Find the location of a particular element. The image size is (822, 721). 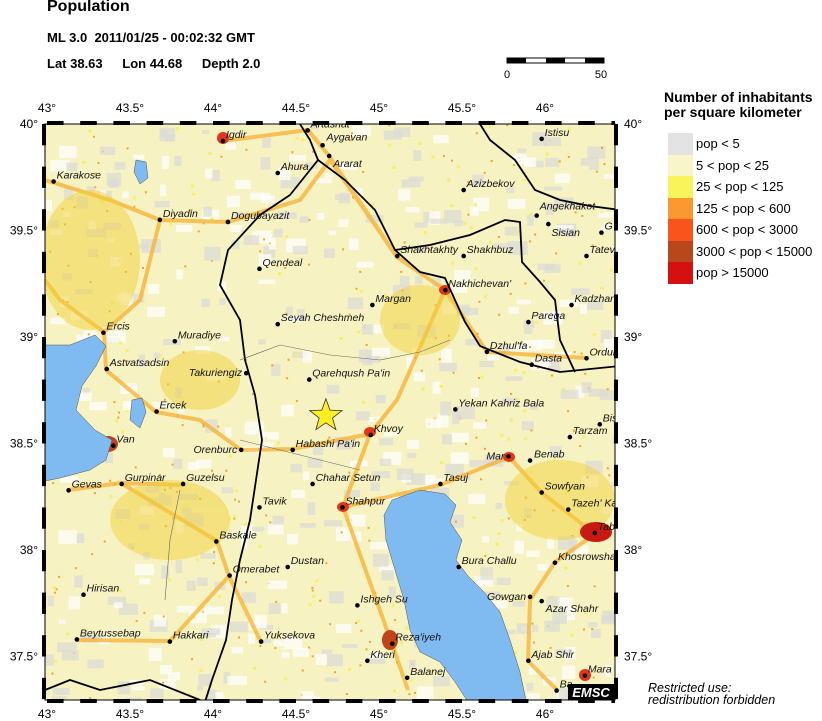

city-marker: Ararat is located at coordinates (344, 161).